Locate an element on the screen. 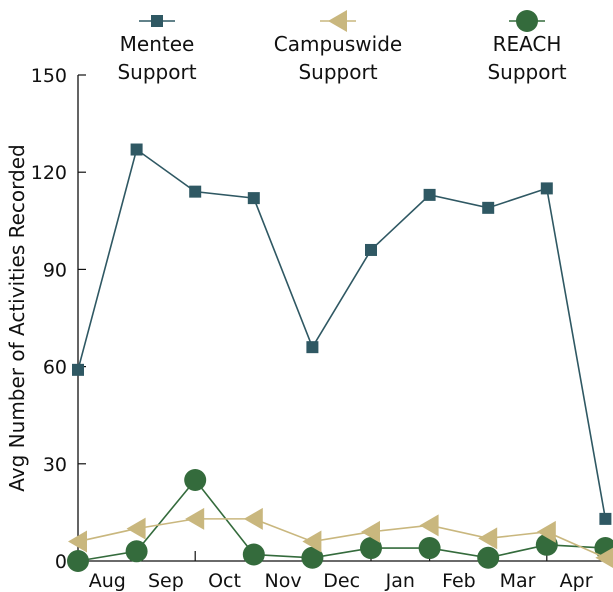 This screenshot has width=613, height=592. legend-label: Campuswide is located at coordinates (338, 44).